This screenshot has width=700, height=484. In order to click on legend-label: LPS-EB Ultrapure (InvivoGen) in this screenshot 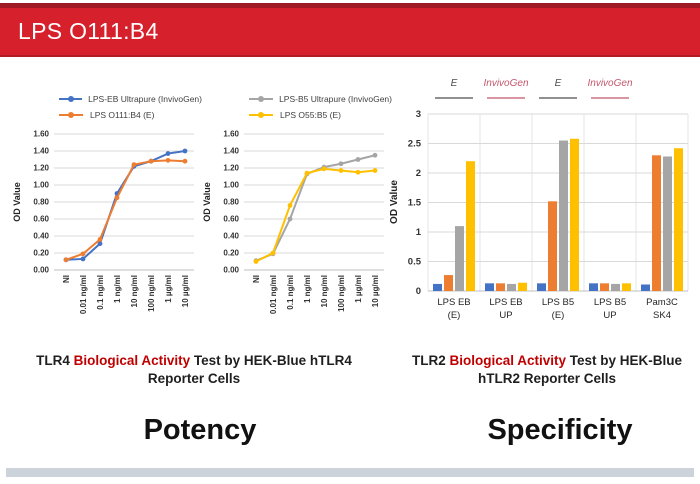, I will do `click(145, 99)`.